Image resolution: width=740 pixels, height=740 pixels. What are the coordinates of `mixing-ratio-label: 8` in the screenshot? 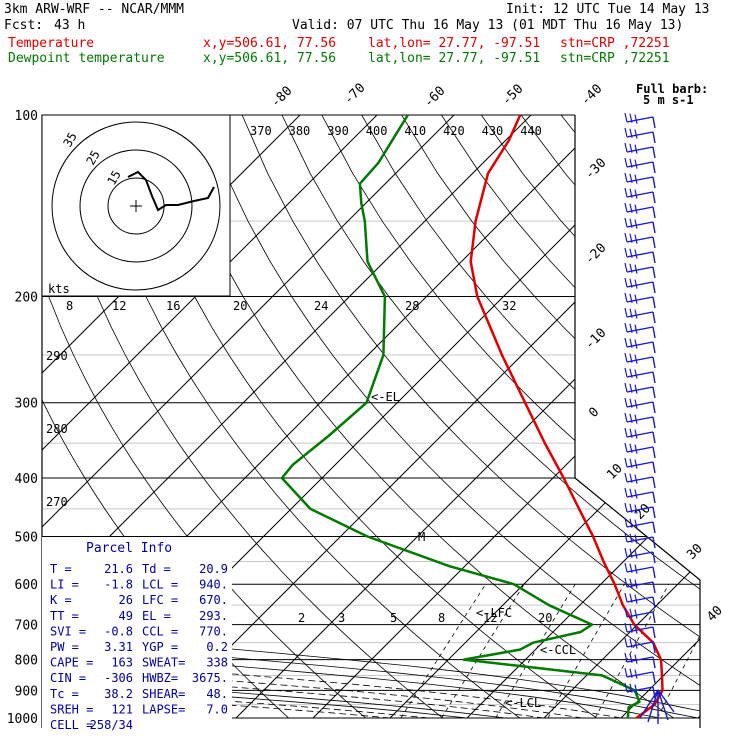 It's located at (441, 618).